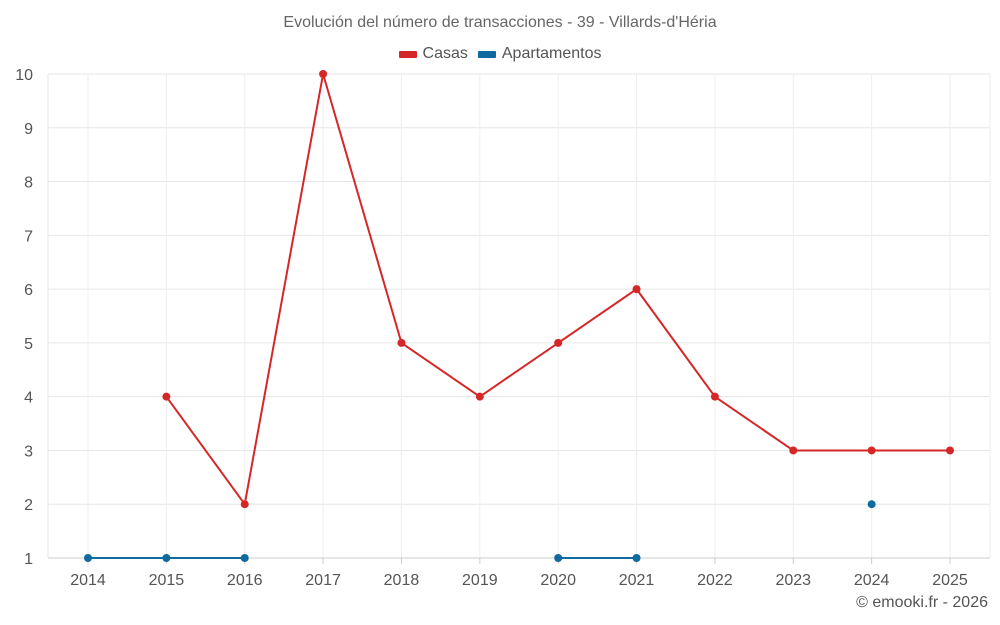 Image resolution: width=1000 pixels, height=625 pixels. Describe the element at coordinates (88, 580) in the screenshot. I see `x-tick-label: 2014` at that location.